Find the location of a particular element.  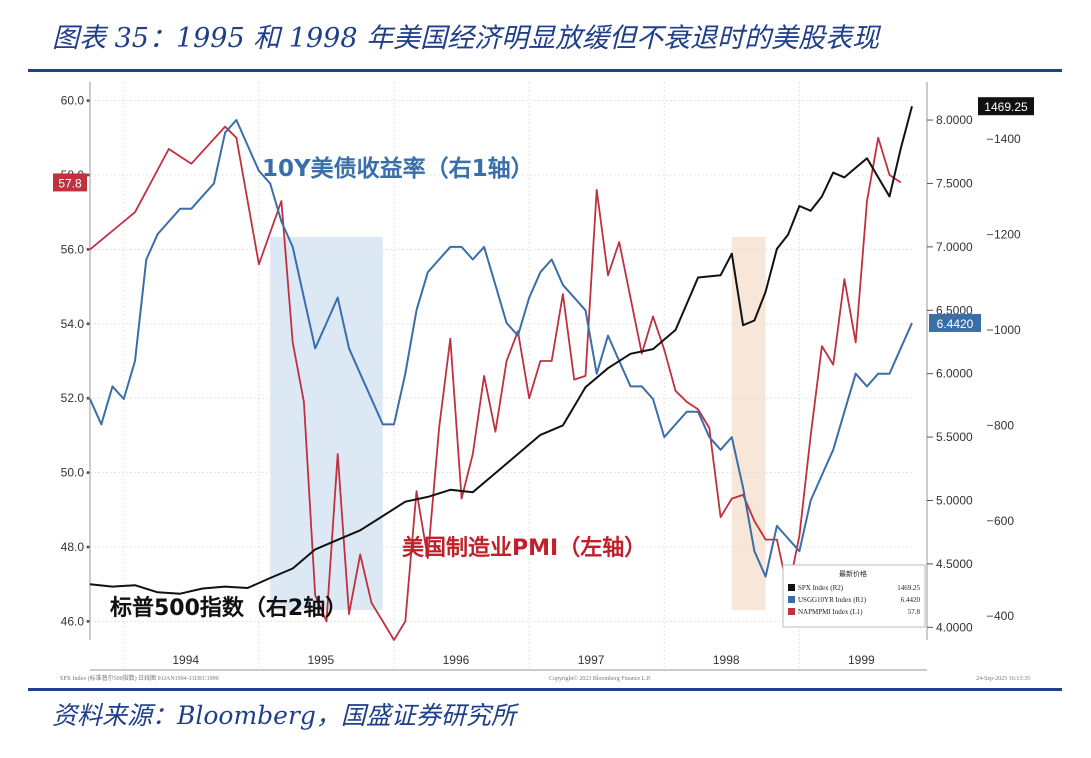

right1-tick-label: 6.0000 is located at coordinates (954, 374).